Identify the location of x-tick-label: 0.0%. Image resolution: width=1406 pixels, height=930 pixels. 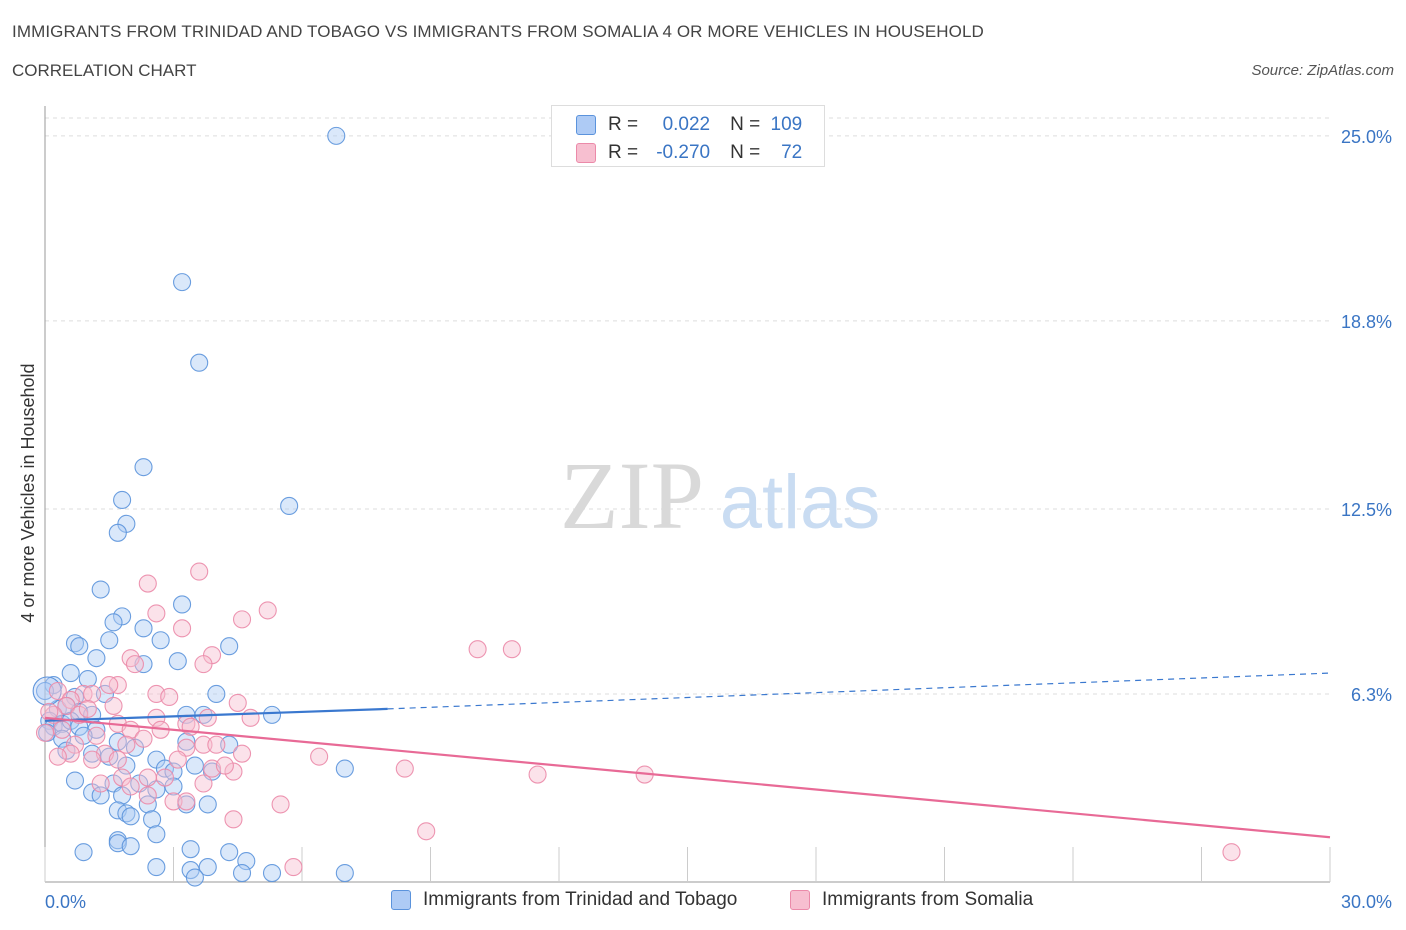
(65, 902).